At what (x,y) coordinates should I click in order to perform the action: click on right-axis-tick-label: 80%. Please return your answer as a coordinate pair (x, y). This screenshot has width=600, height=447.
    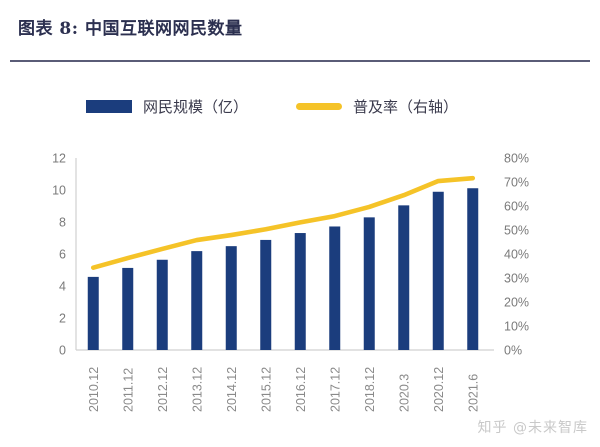
    Looking at the image, I should click on (516, 159).